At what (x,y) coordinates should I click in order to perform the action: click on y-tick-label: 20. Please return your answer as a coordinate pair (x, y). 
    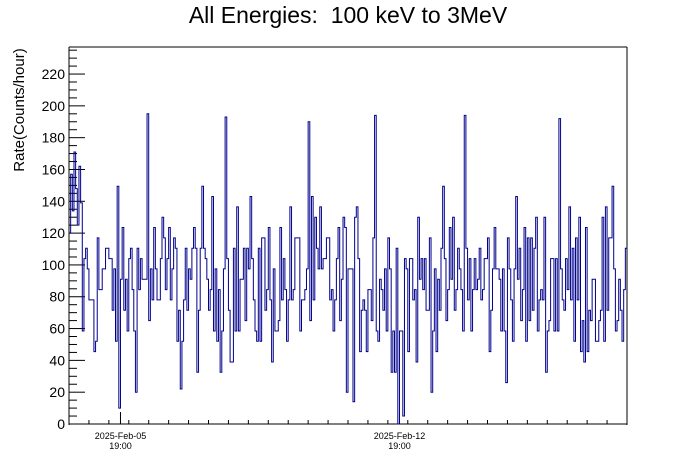
    Looking at the image, I should click on (57, 392).